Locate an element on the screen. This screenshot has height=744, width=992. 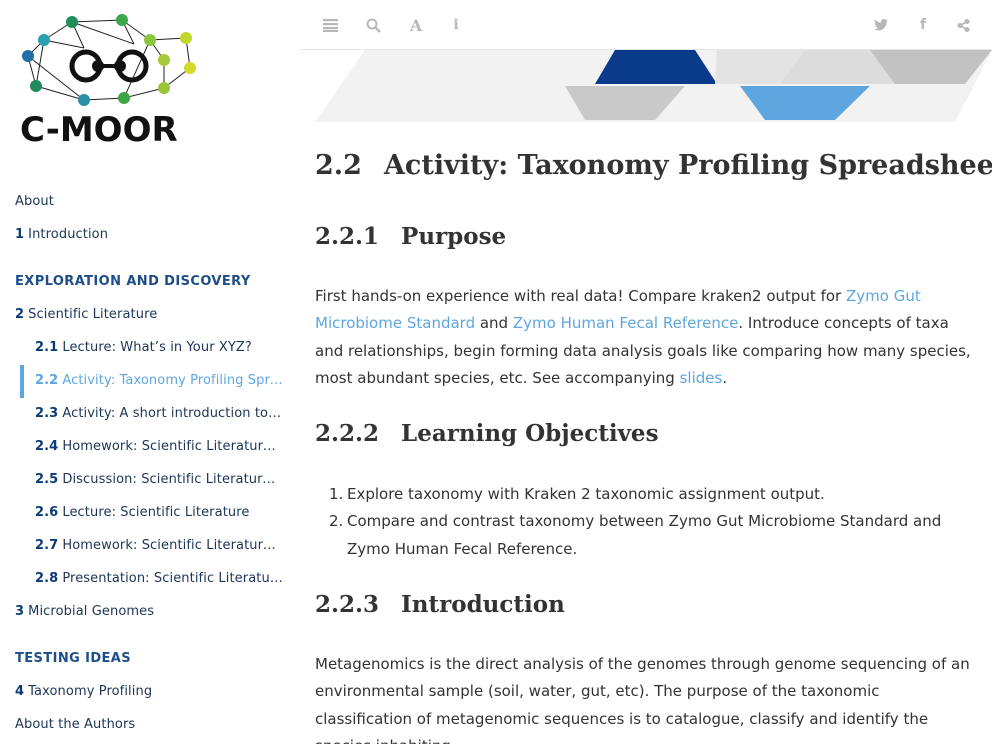
hamburger-icon is located at coordinates (330, 25).